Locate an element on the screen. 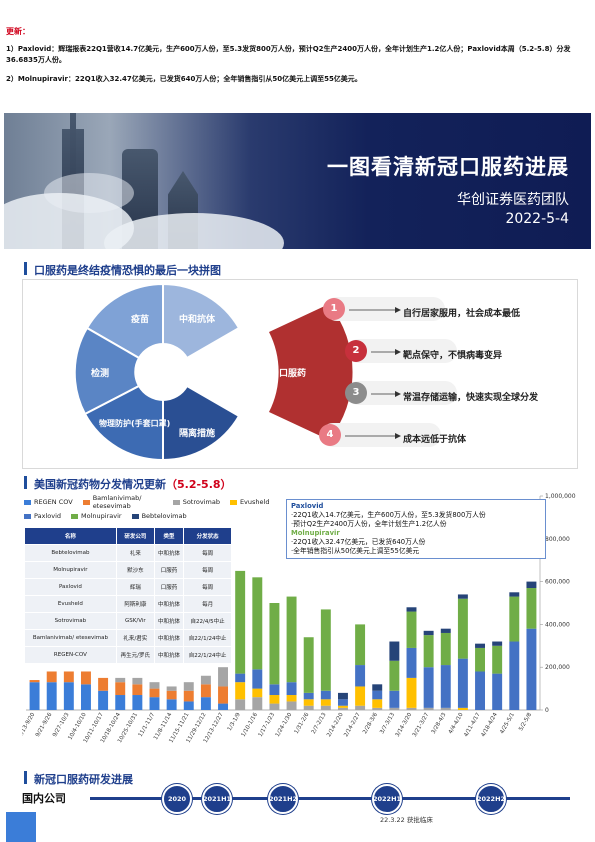 This screenshot has width=595, height=842. corner-decoration is located at coordinates (21, 827).